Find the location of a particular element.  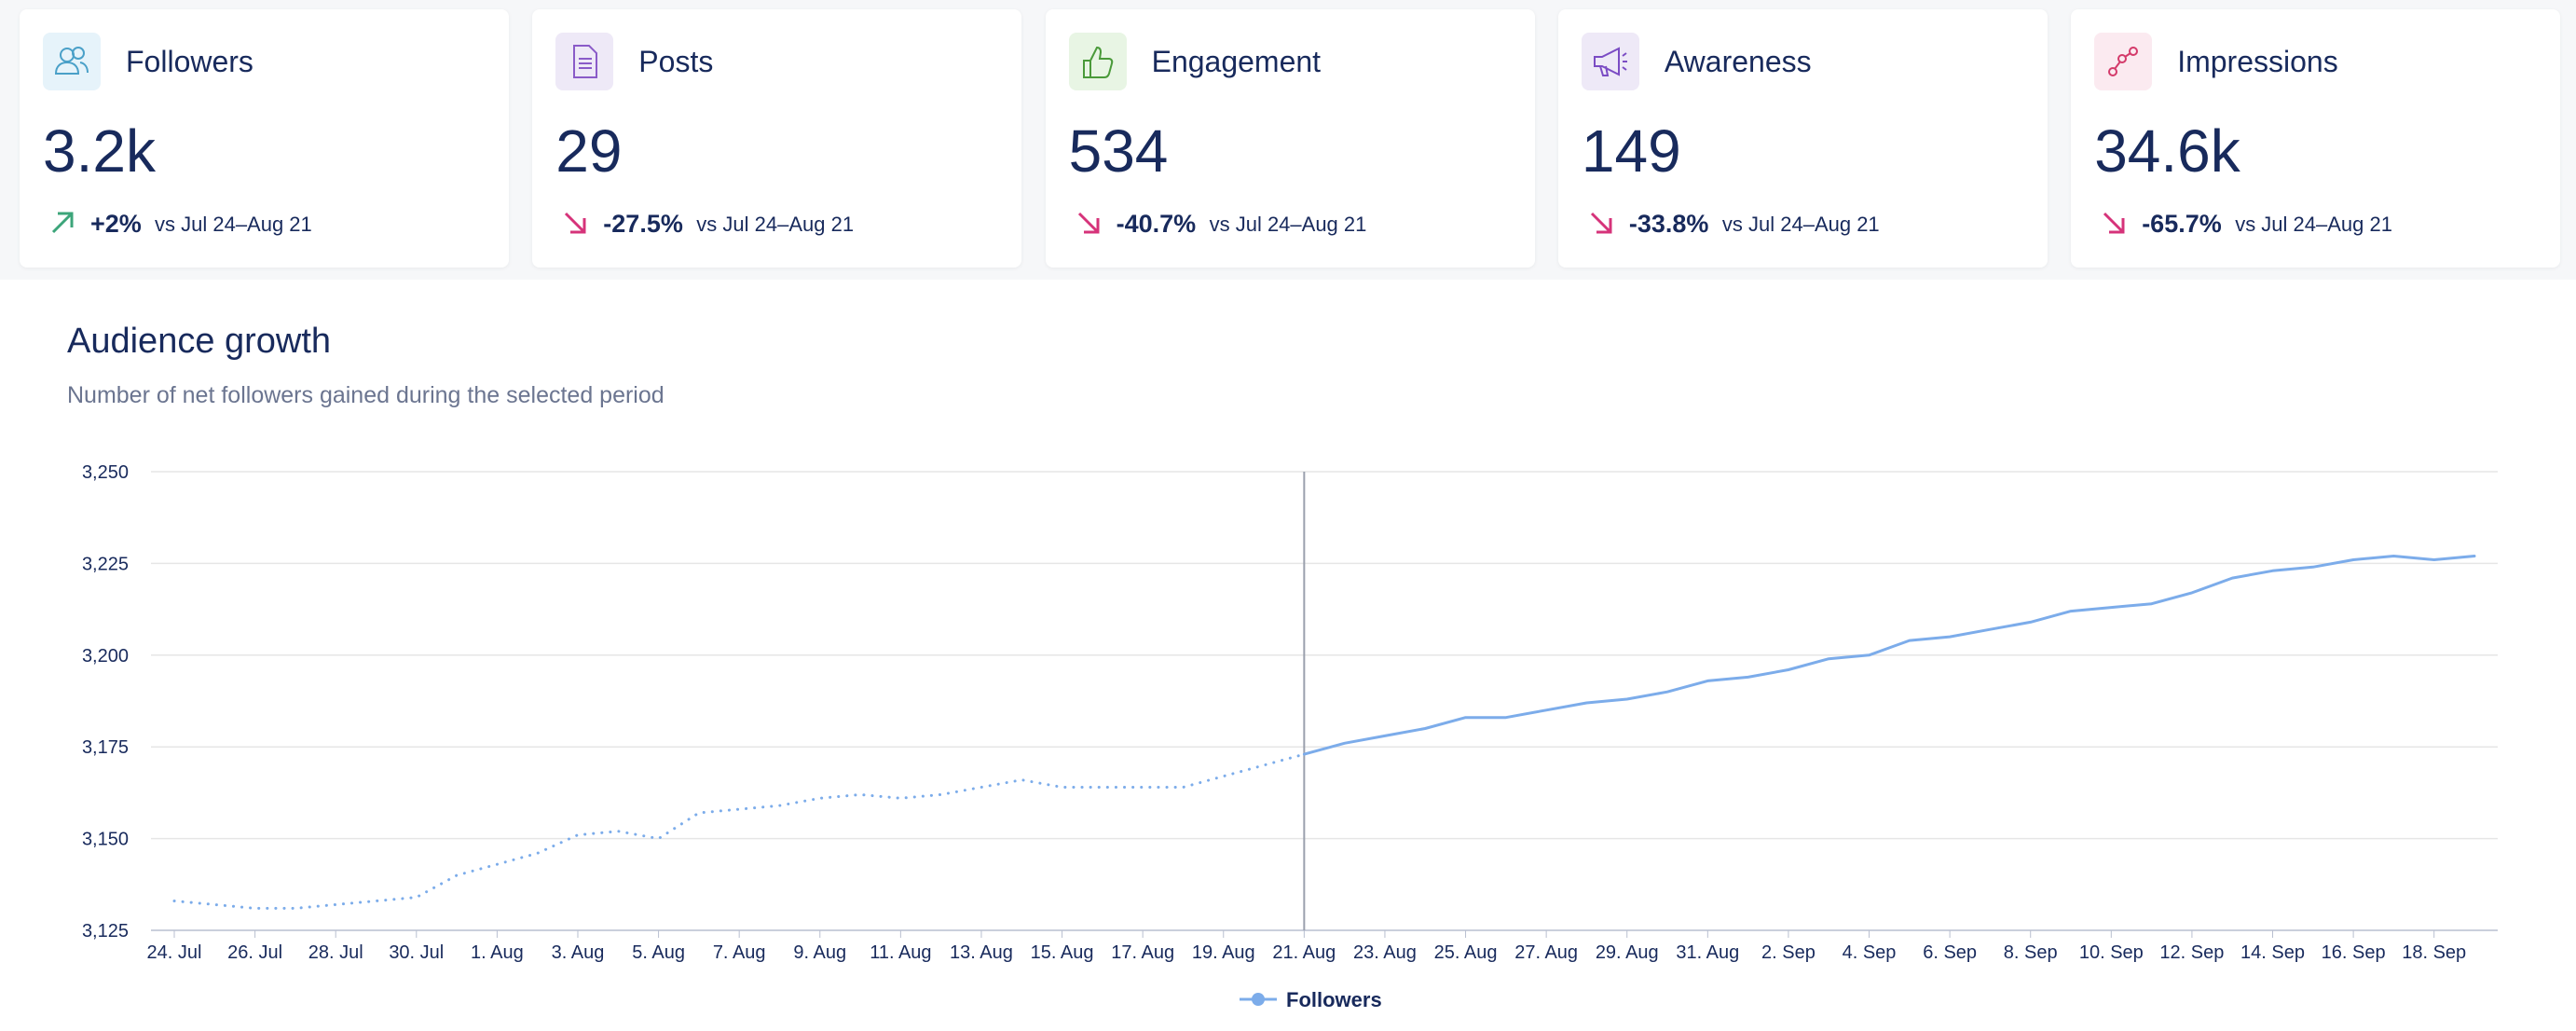

kpi-card: Awareness 149 -33.8% vs Jul 24–Aug 21 is located at coordinates (1802, 139).